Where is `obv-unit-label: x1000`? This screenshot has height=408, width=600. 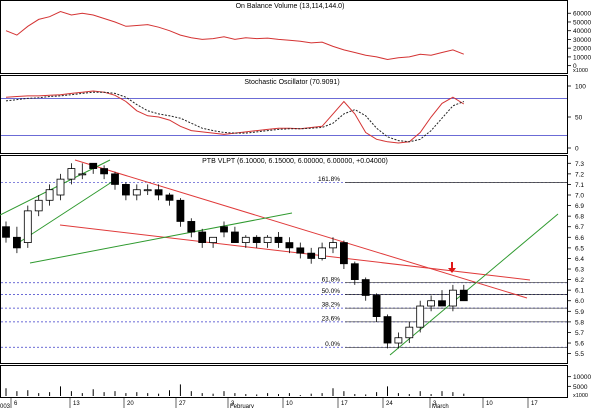
obv-unit-label: x1000 is located at coordinates (580, 71).